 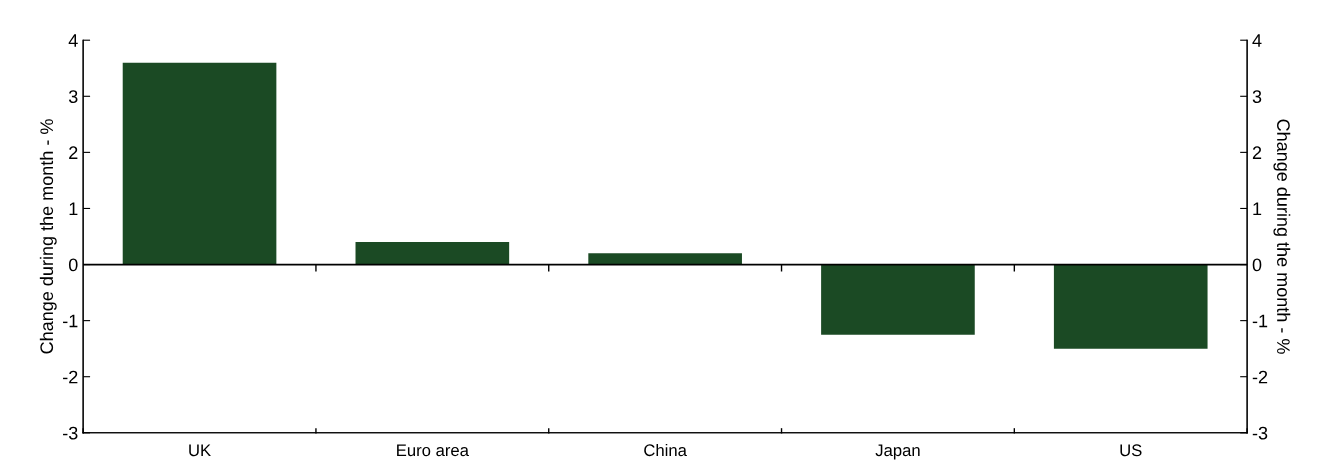 I want to click on y2-tick-label: -2, so click(x=1260, y=377).